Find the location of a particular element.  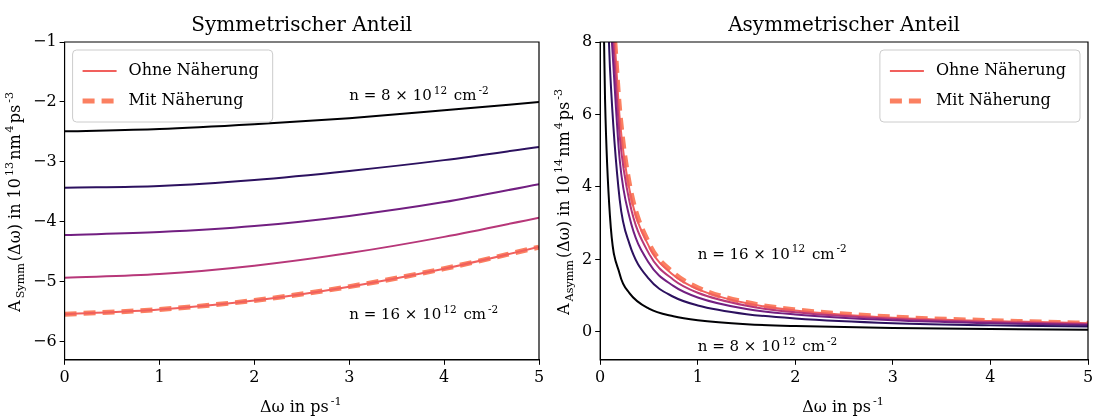

y-axis-title: AAsymm(Δω) in 1014nm4ps-3 is located at coordinates (564, 202).